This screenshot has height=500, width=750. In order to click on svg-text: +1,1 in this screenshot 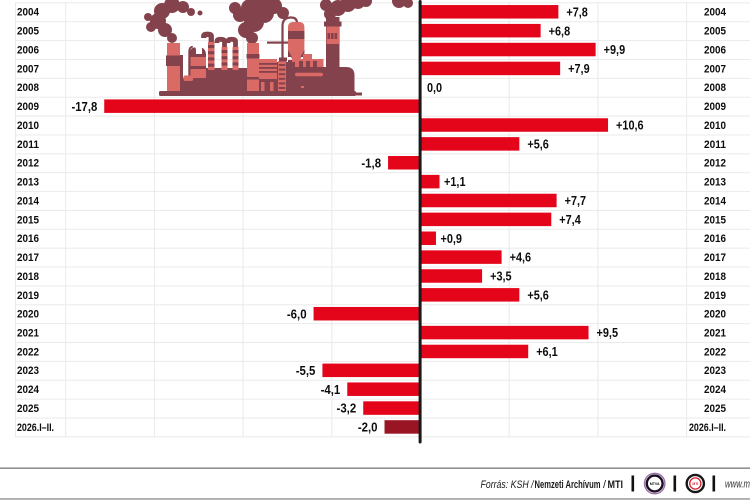, I will do `click(455, 181)`.